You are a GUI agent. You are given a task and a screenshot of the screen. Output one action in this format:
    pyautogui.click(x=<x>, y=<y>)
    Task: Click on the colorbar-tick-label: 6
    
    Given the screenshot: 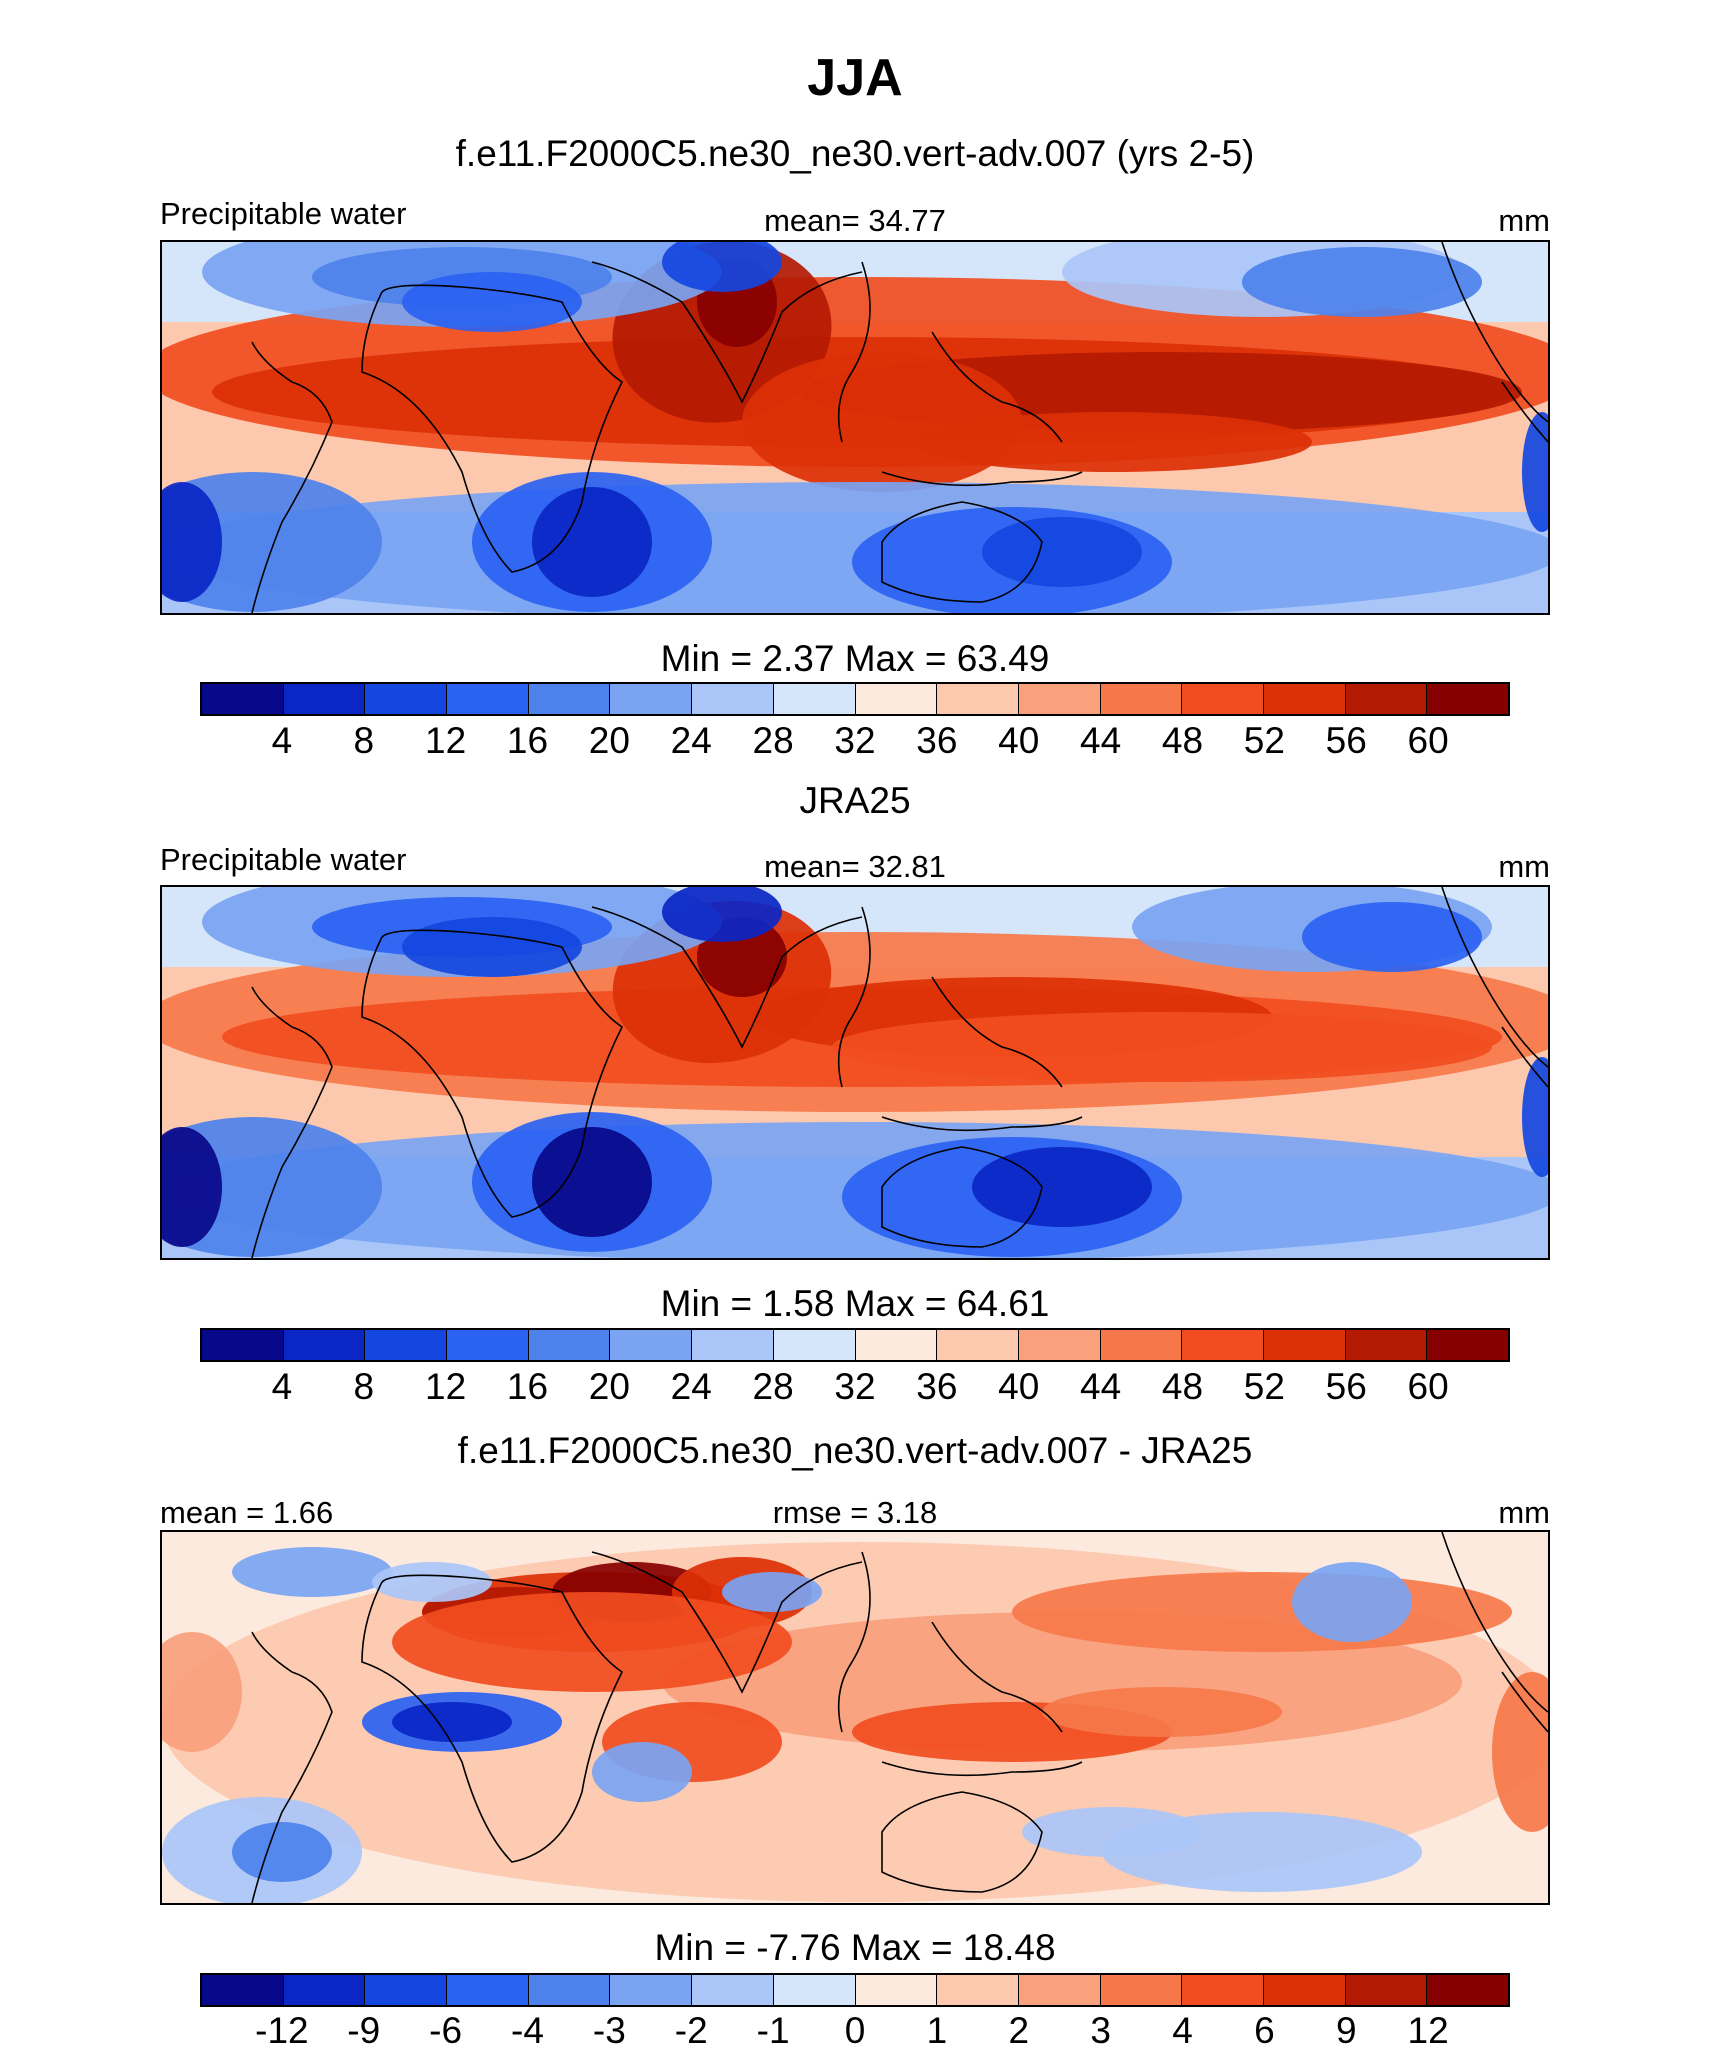 What is the action you would take?
    pyautogui.click(x=1264, y=2030)
    